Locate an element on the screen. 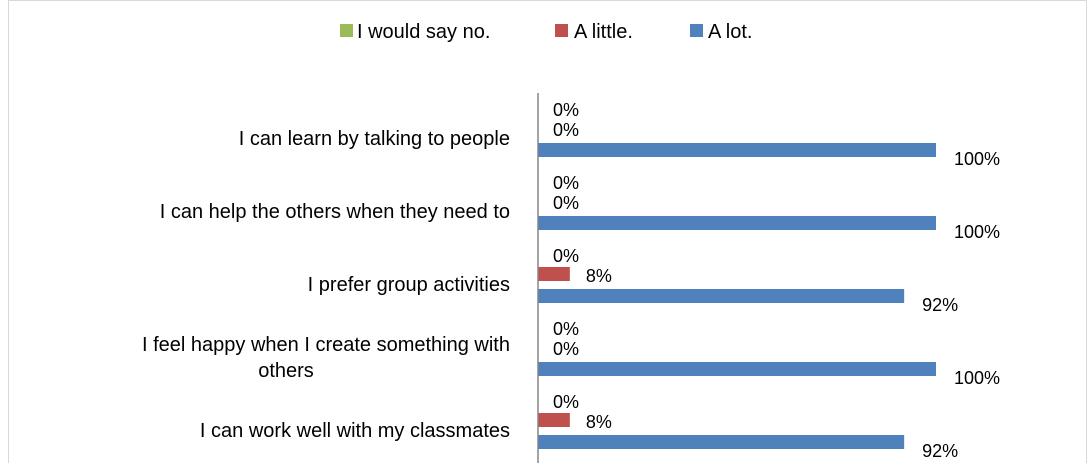 The height and width of the screenshot is (463, 1091). legend-item: A lot. is located at coordinates (721, 32).